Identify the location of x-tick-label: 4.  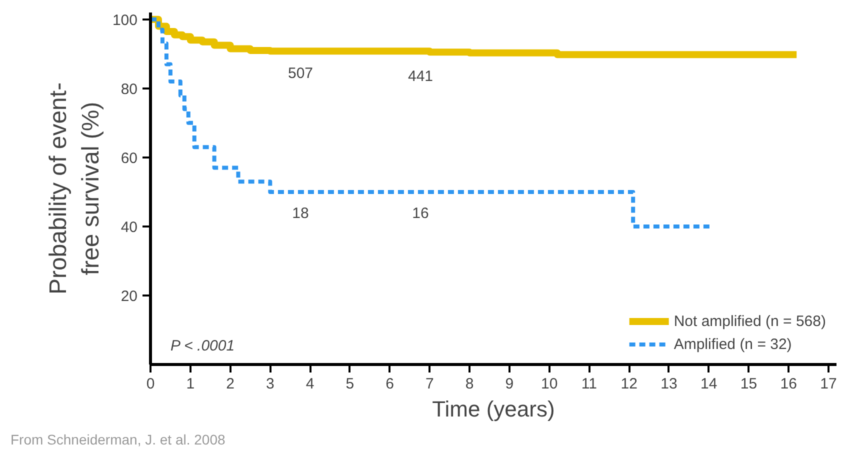
(310, 384).